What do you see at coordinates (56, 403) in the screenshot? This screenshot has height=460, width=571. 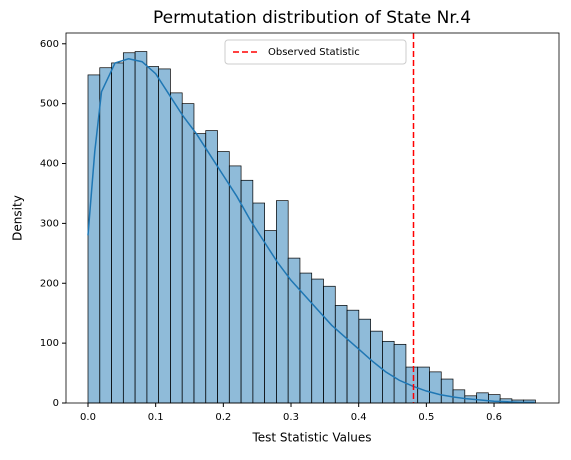 I see `y-tick-label: 0` at bounding box center [56, 403].